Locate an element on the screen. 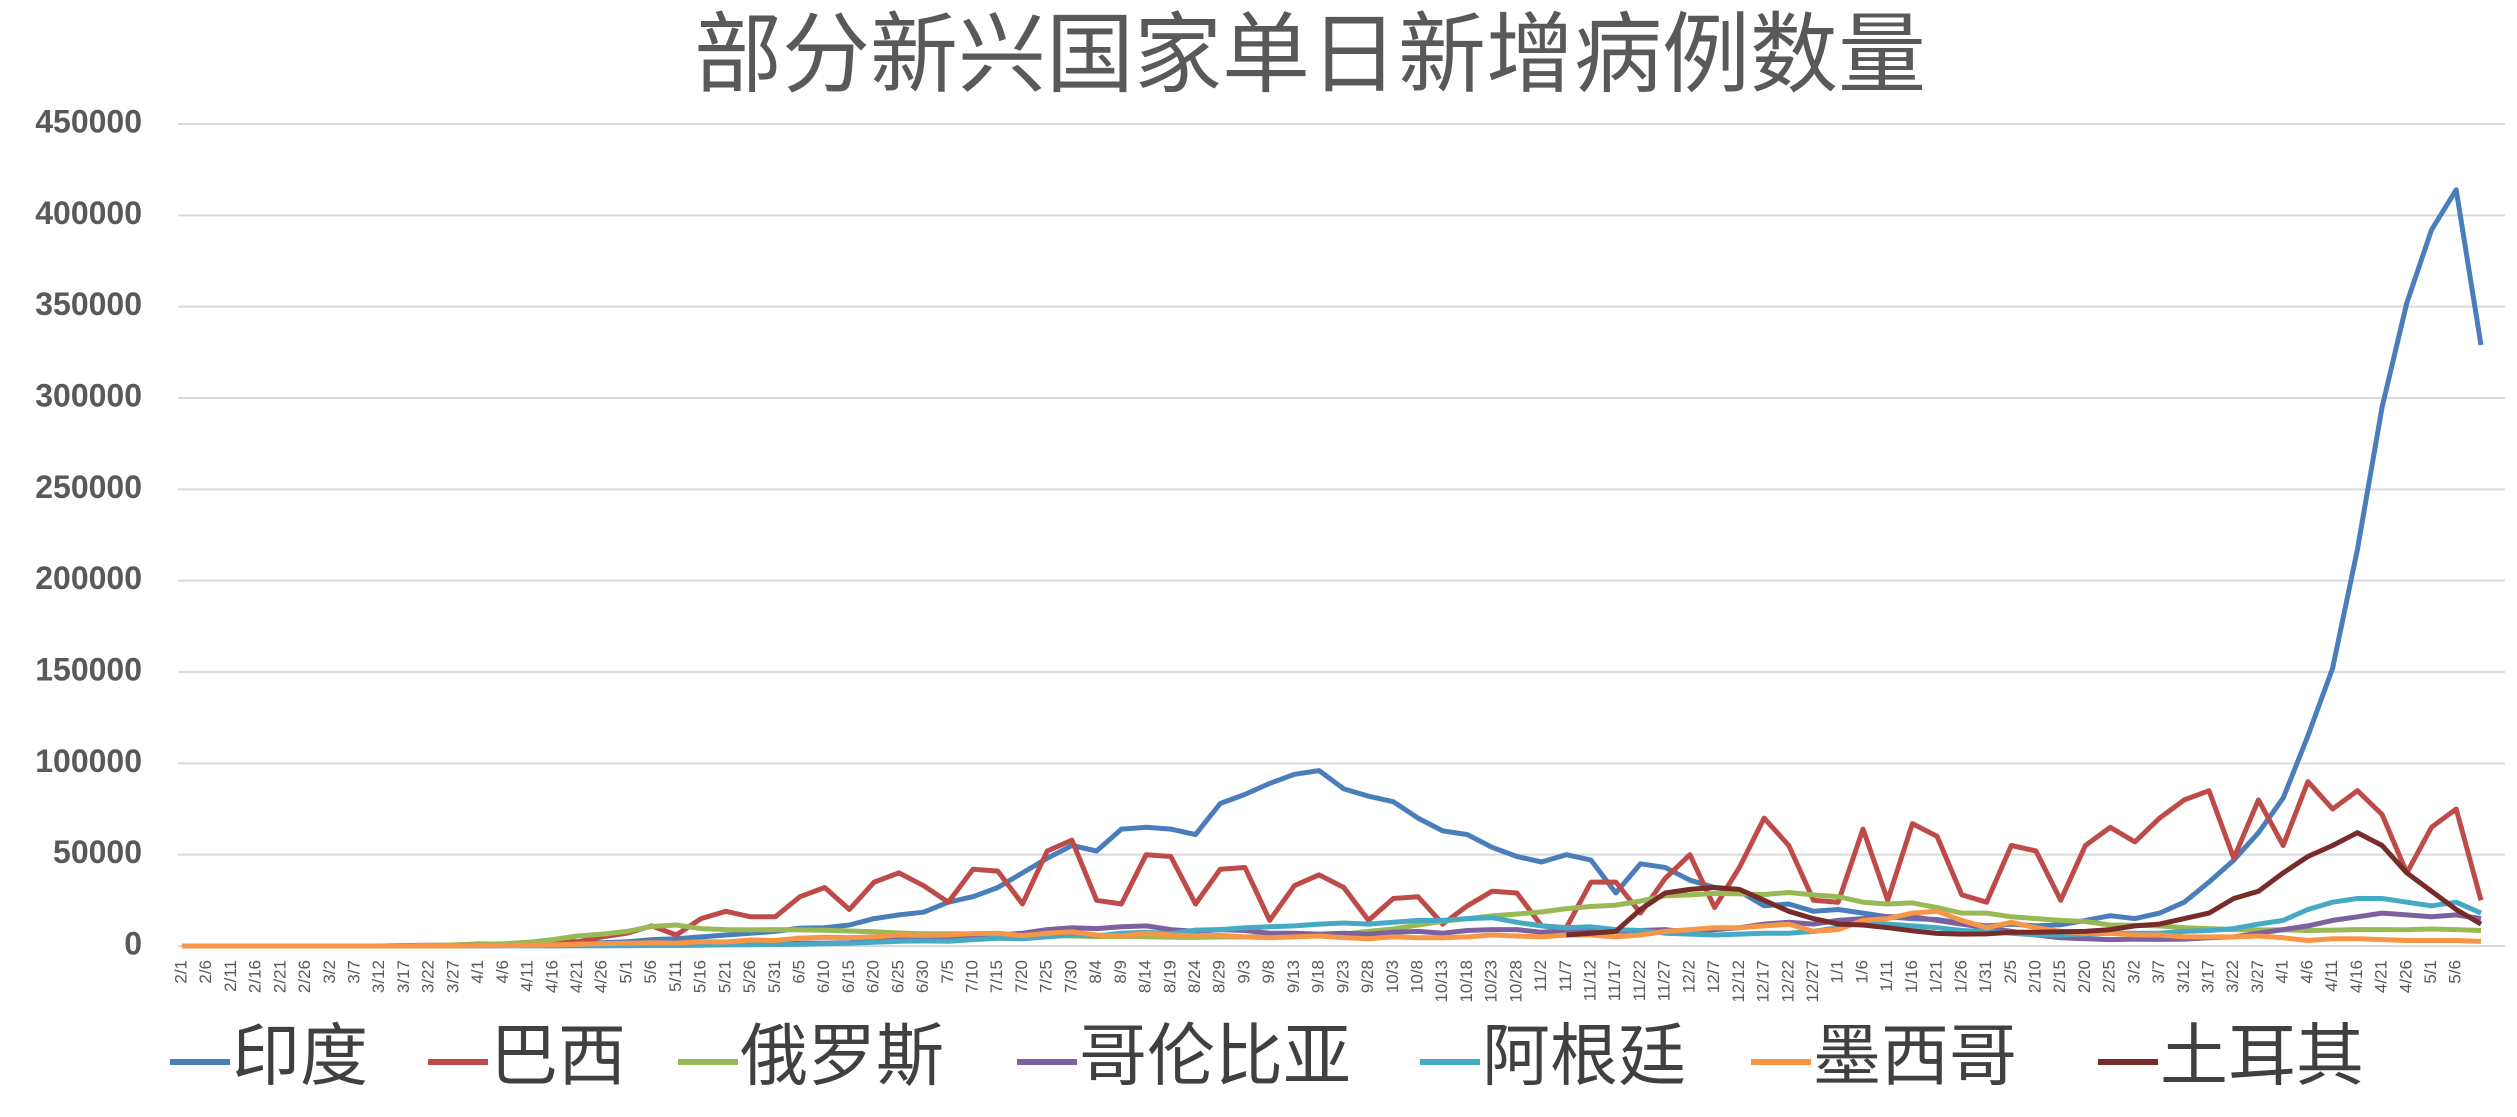 The image size is (2517, 1117). x-tick-label: 1/21 is located at coordinates (1936, 976).